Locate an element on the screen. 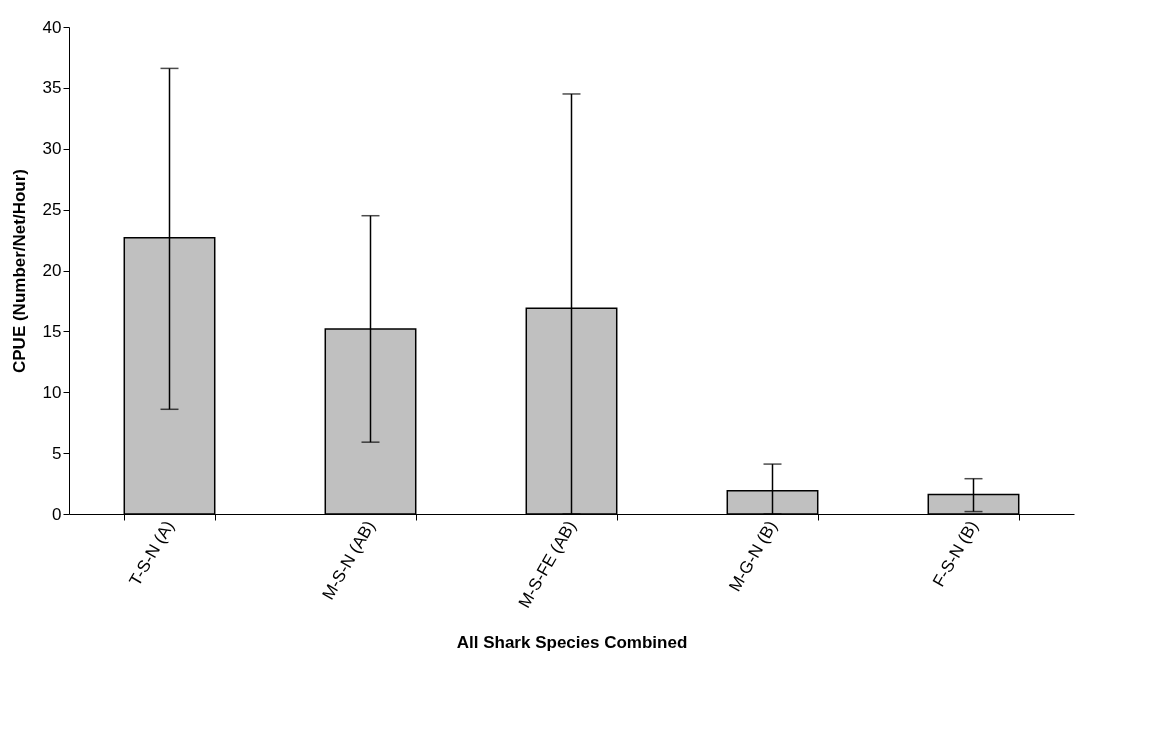 The height and width of the screenshot is (753, 1171). y-tick-label: 10 is located at coordinates (52, 392).